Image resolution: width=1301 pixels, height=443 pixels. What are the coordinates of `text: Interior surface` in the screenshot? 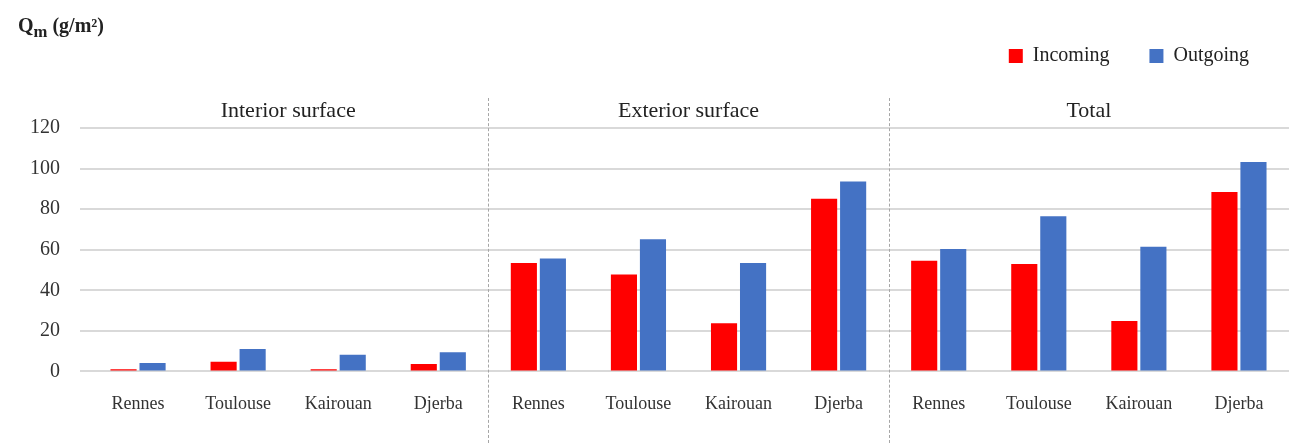 It's located at (288, 109).